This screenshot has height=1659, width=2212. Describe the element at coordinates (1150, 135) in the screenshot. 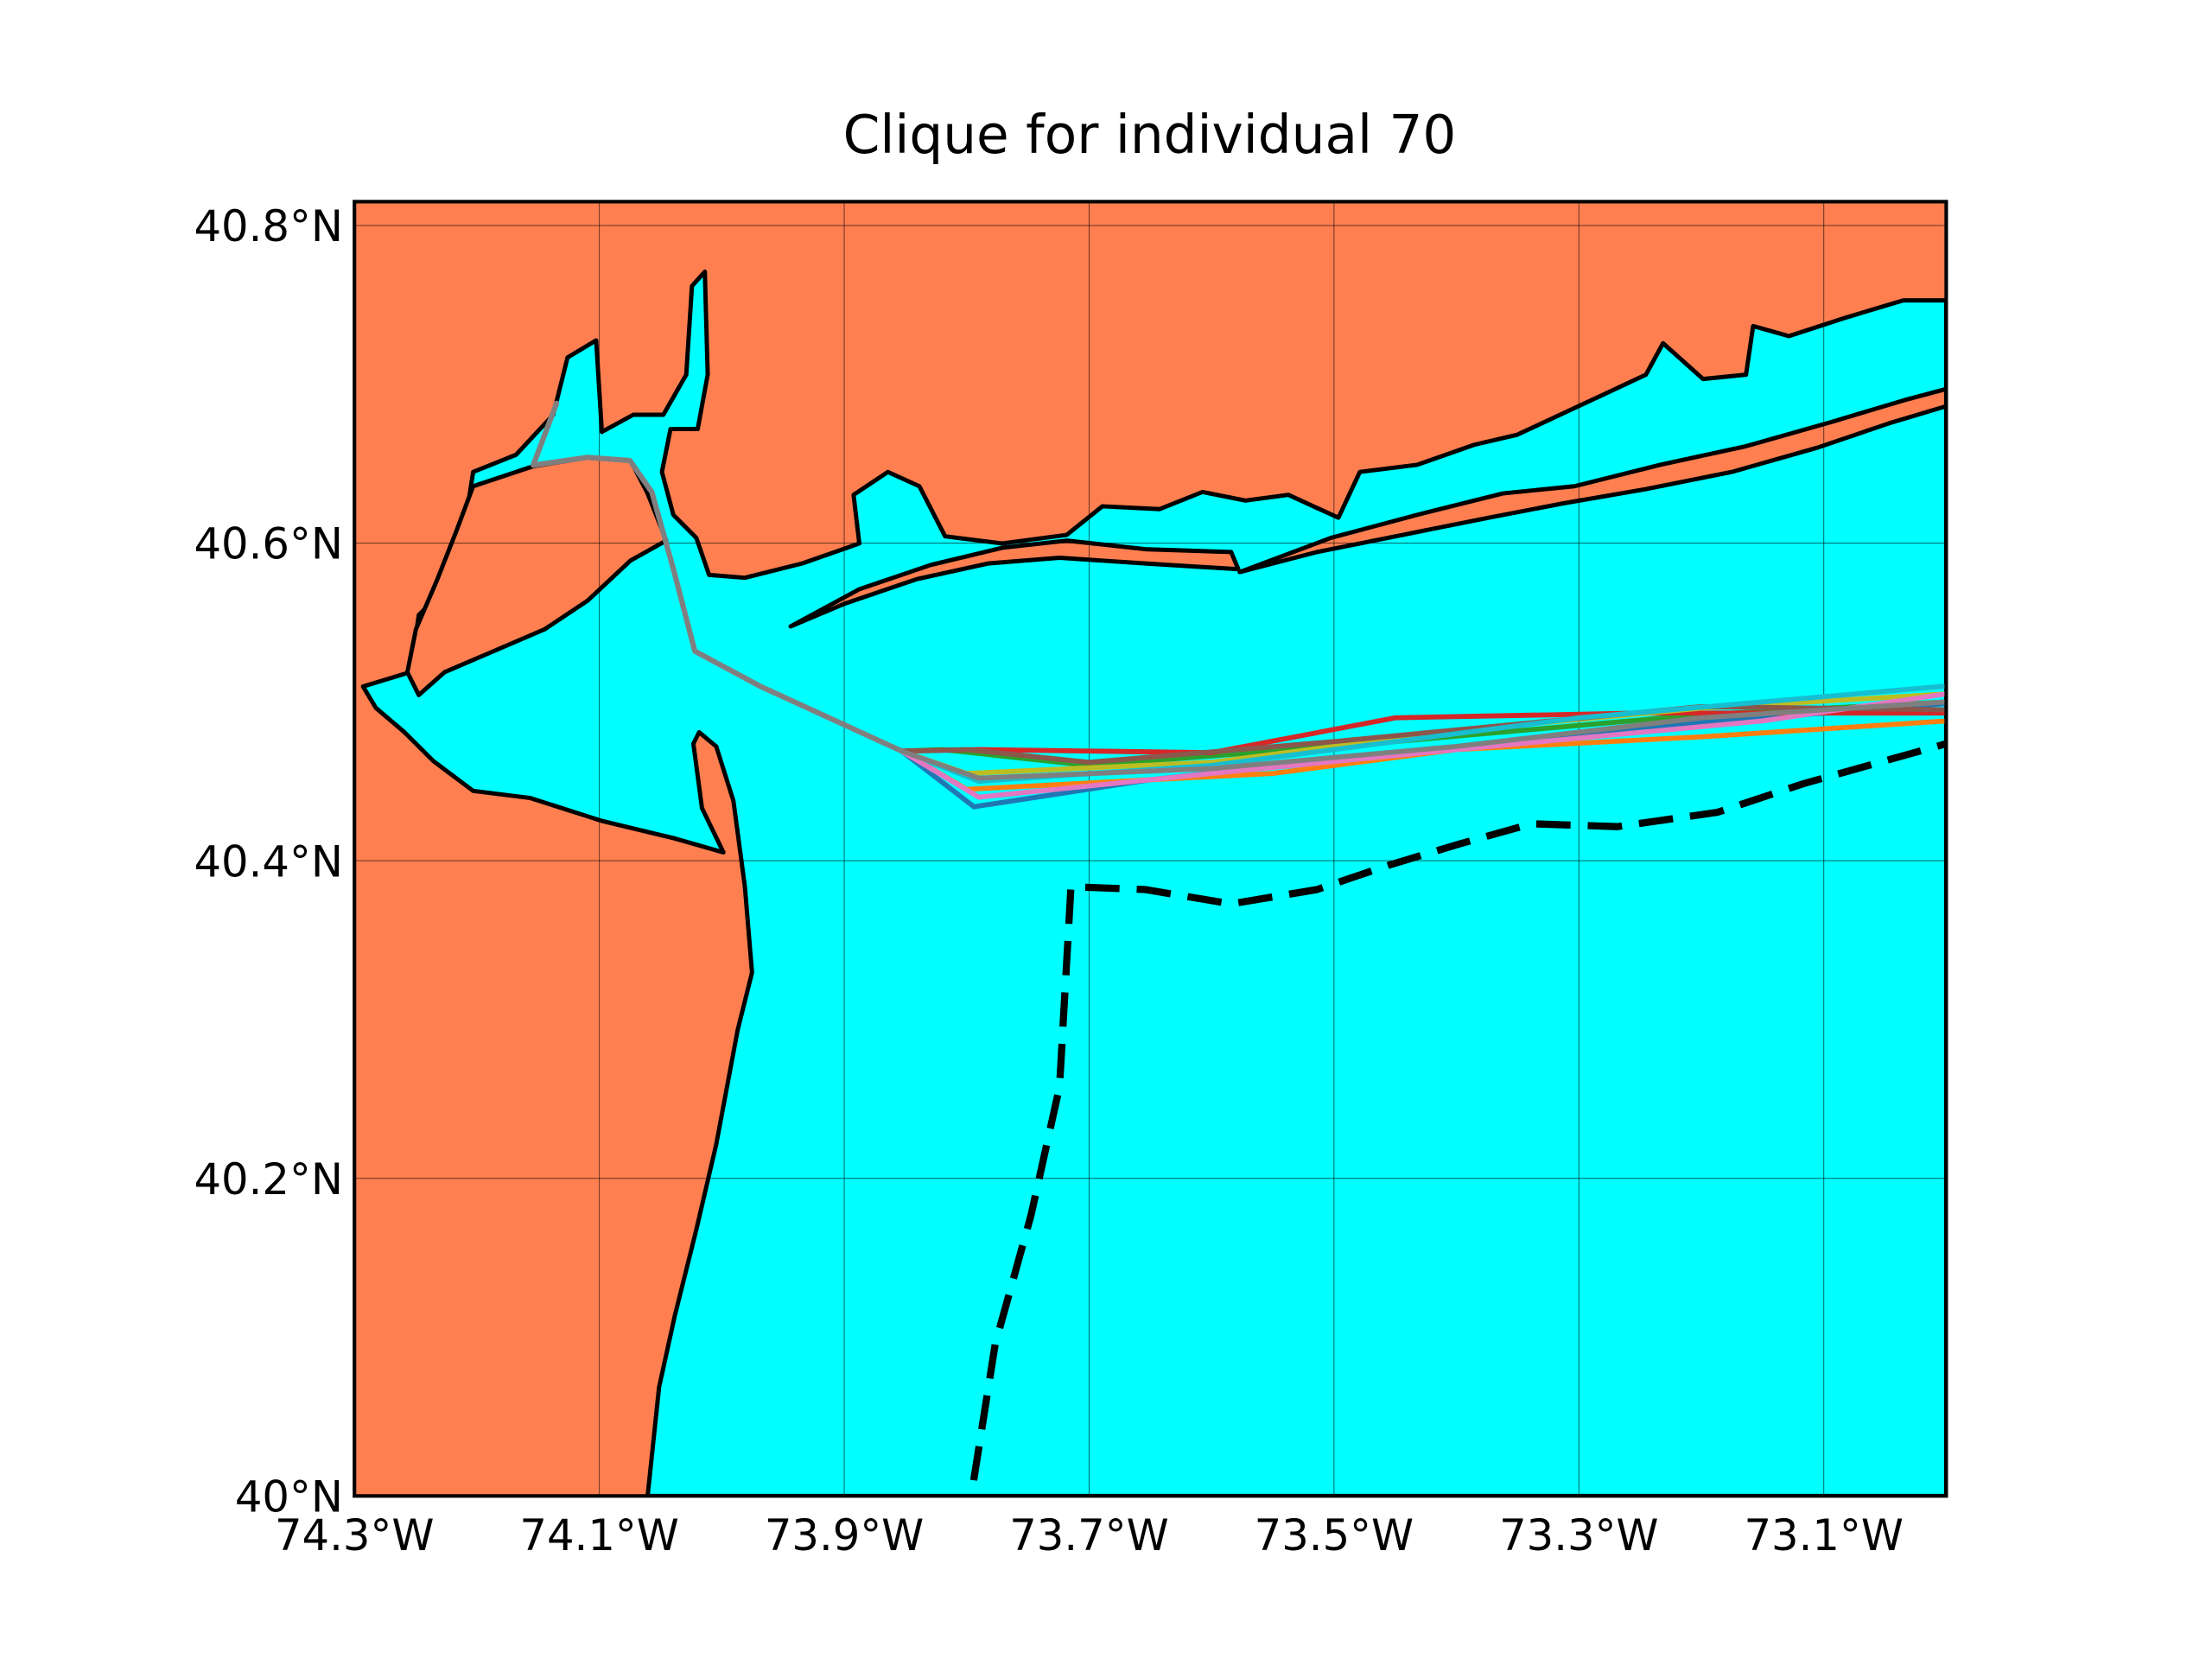

I see `map-title: Clique for individual 70` at that location.